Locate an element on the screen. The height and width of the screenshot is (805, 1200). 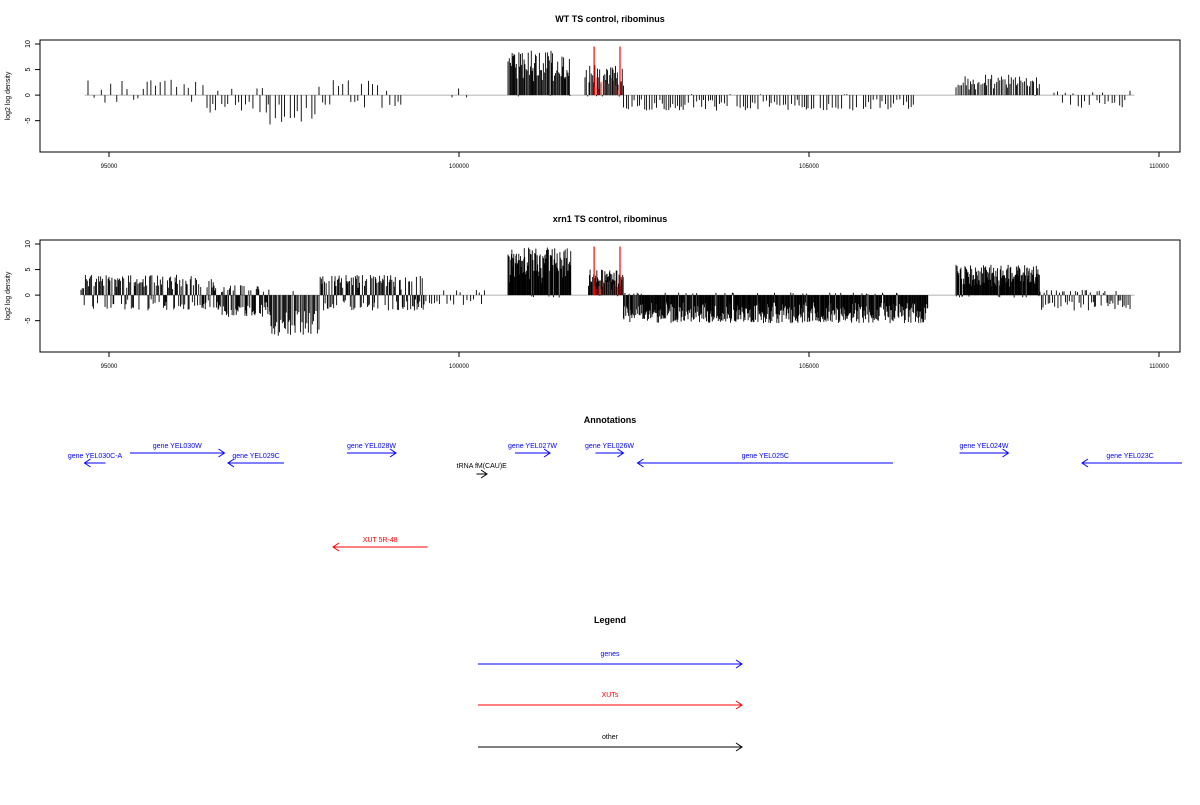
feature-label: gene YEL023C is located at coordinates (1129, 456).